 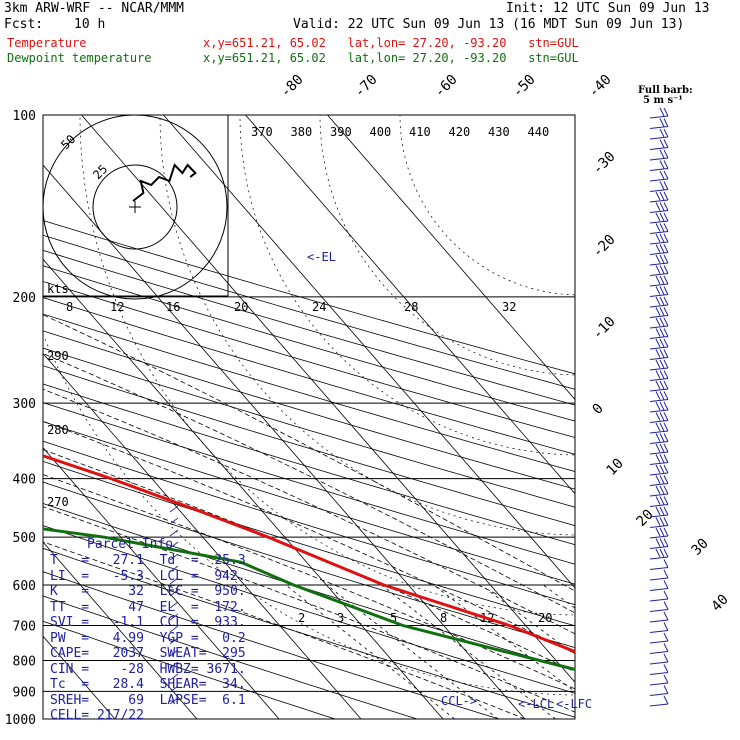 I want to click on isotherm-tick-label: -10, so click(x=604, y=328).